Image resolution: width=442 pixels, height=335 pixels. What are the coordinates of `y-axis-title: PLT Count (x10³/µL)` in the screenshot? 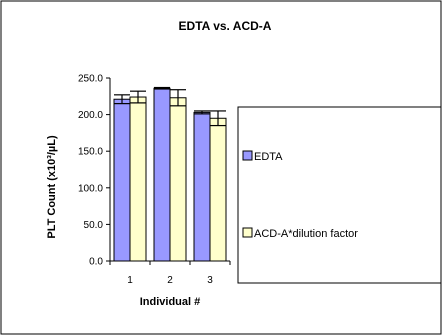 It's located at (52, 187).